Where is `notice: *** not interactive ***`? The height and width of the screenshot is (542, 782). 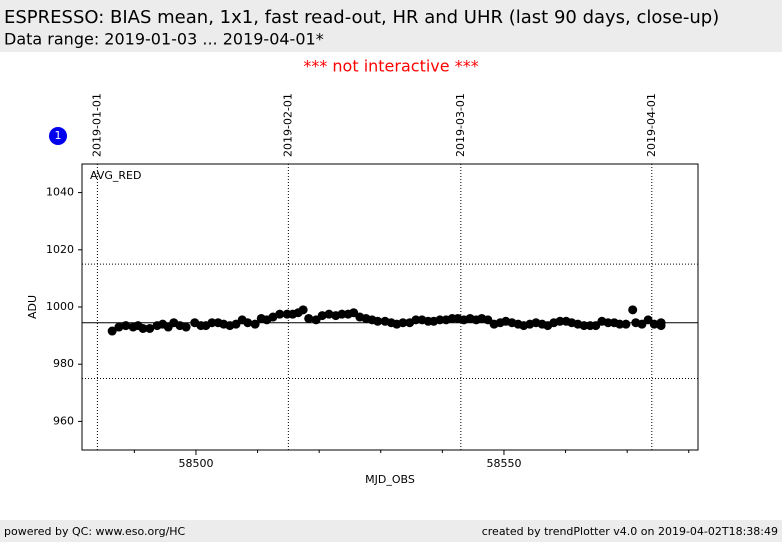
notice: *** not interactive *** is located at coordinates (390, 66).